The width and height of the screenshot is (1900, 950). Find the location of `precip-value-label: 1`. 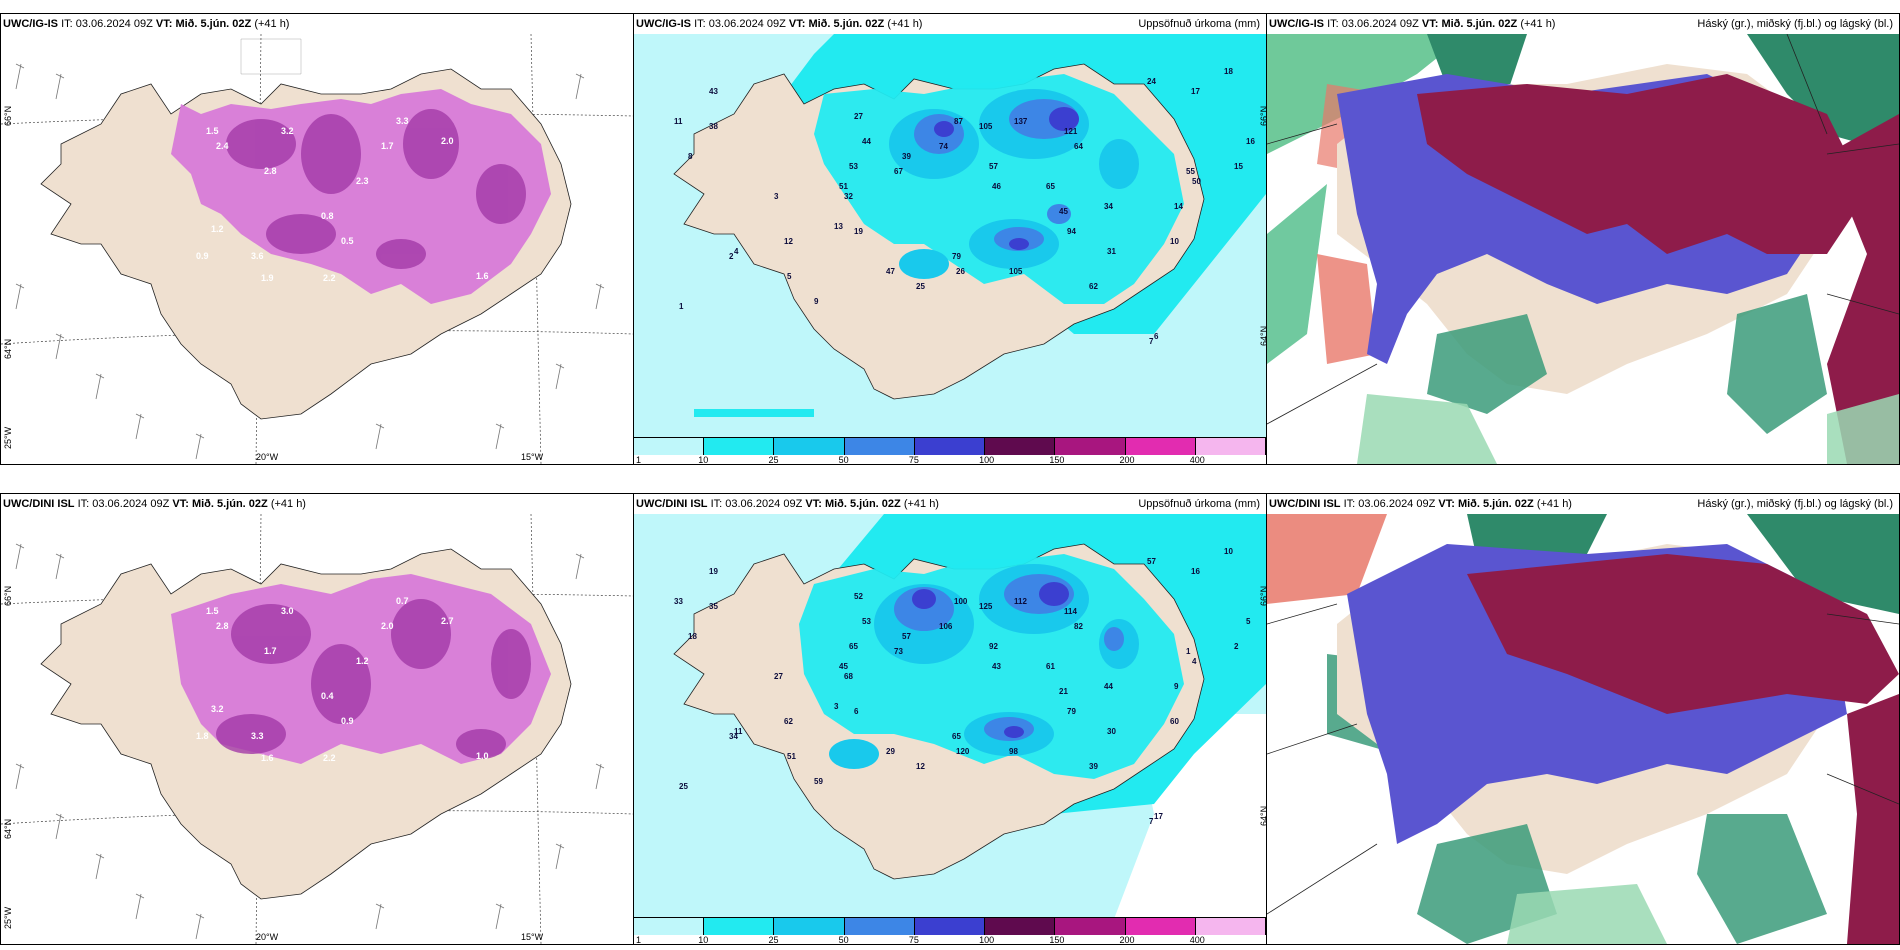

precip-value-label: 1 is located at coordinates (681, 306).